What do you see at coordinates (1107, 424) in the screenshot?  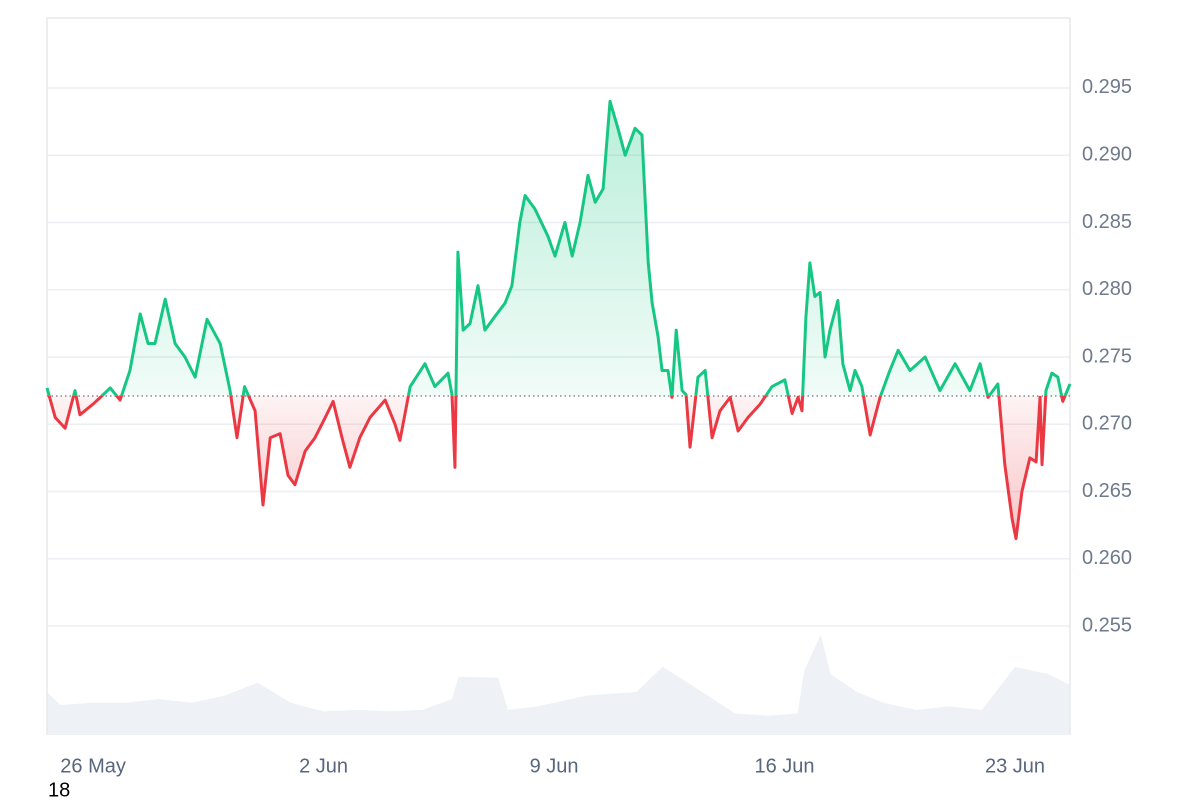 I see `y-tick-label: 0.270` at bounding box center [1107, 424].